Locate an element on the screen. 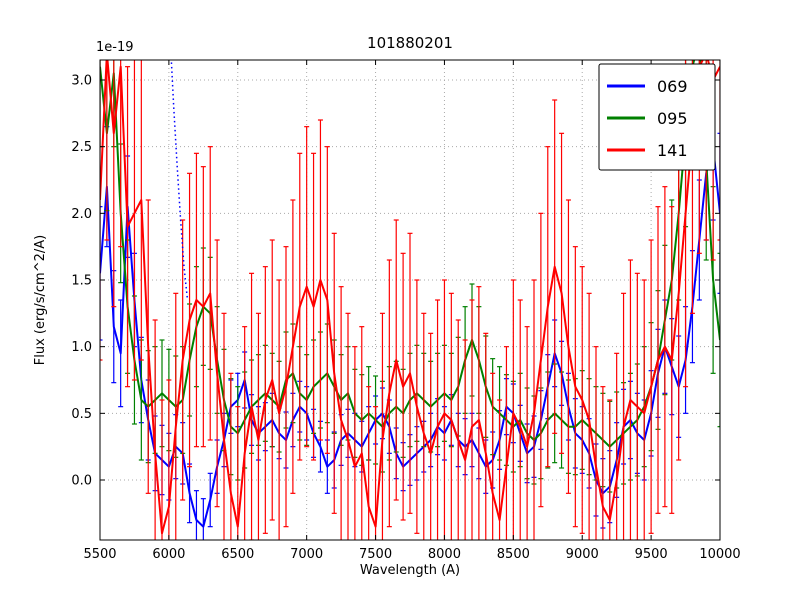 The image size is (800, 600). legend-label-095: 095 is located at coordinates (672, 118).